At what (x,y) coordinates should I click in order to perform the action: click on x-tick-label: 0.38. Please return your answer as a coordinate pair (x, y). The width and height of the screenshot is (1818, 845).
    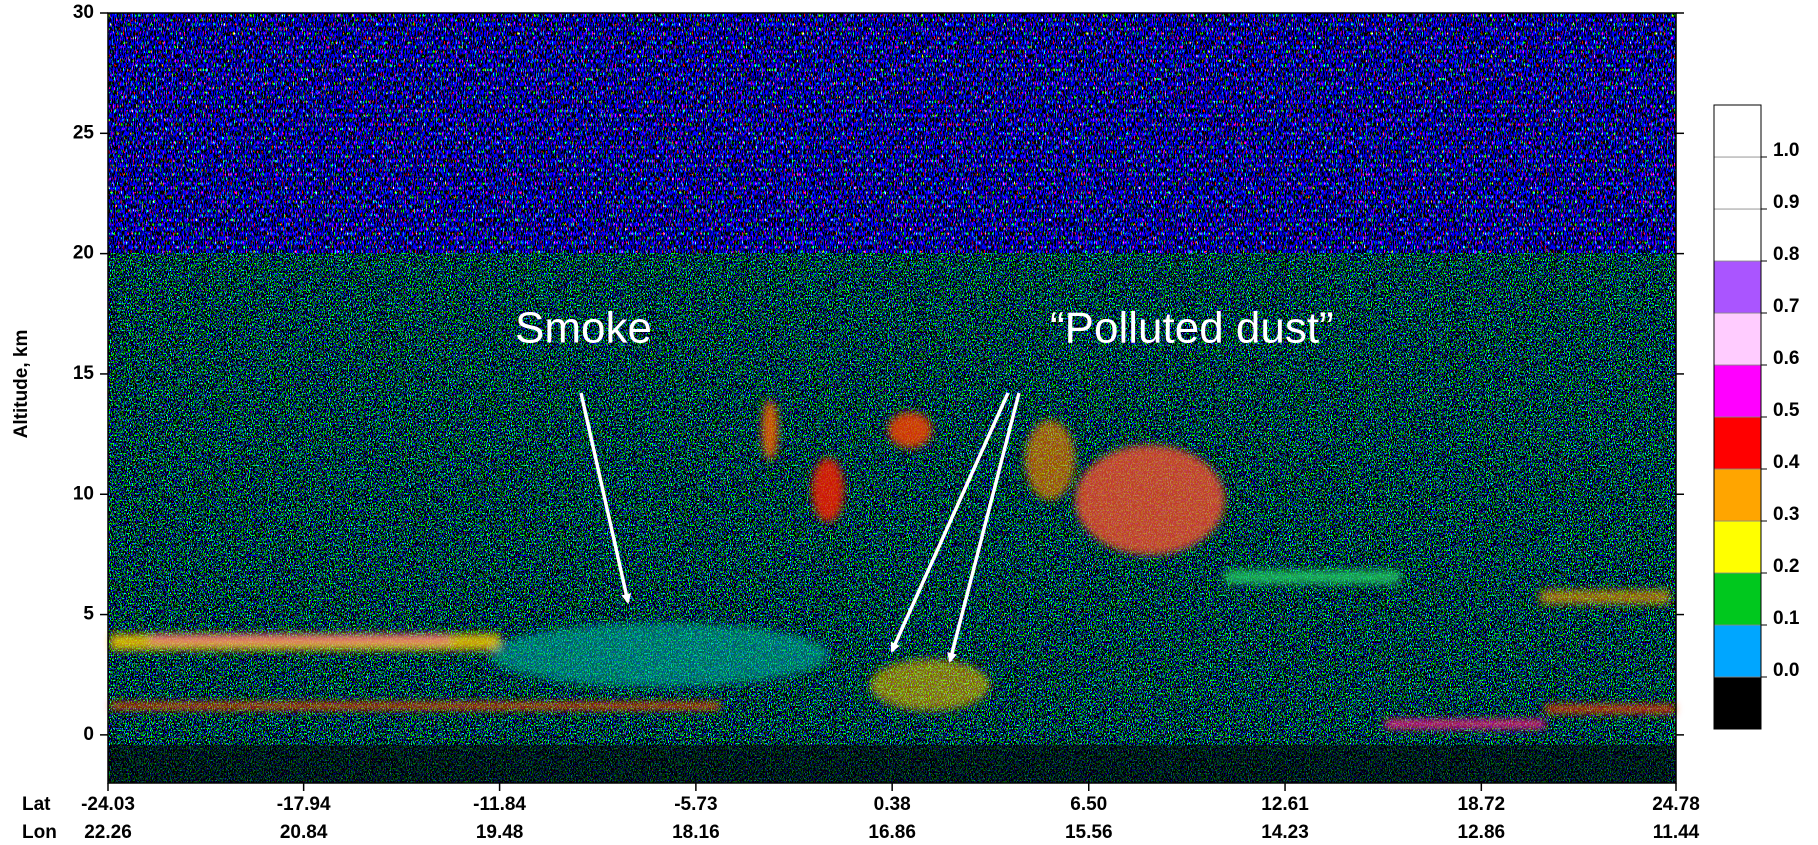
    Looking at the image, I should click on (892, 804).